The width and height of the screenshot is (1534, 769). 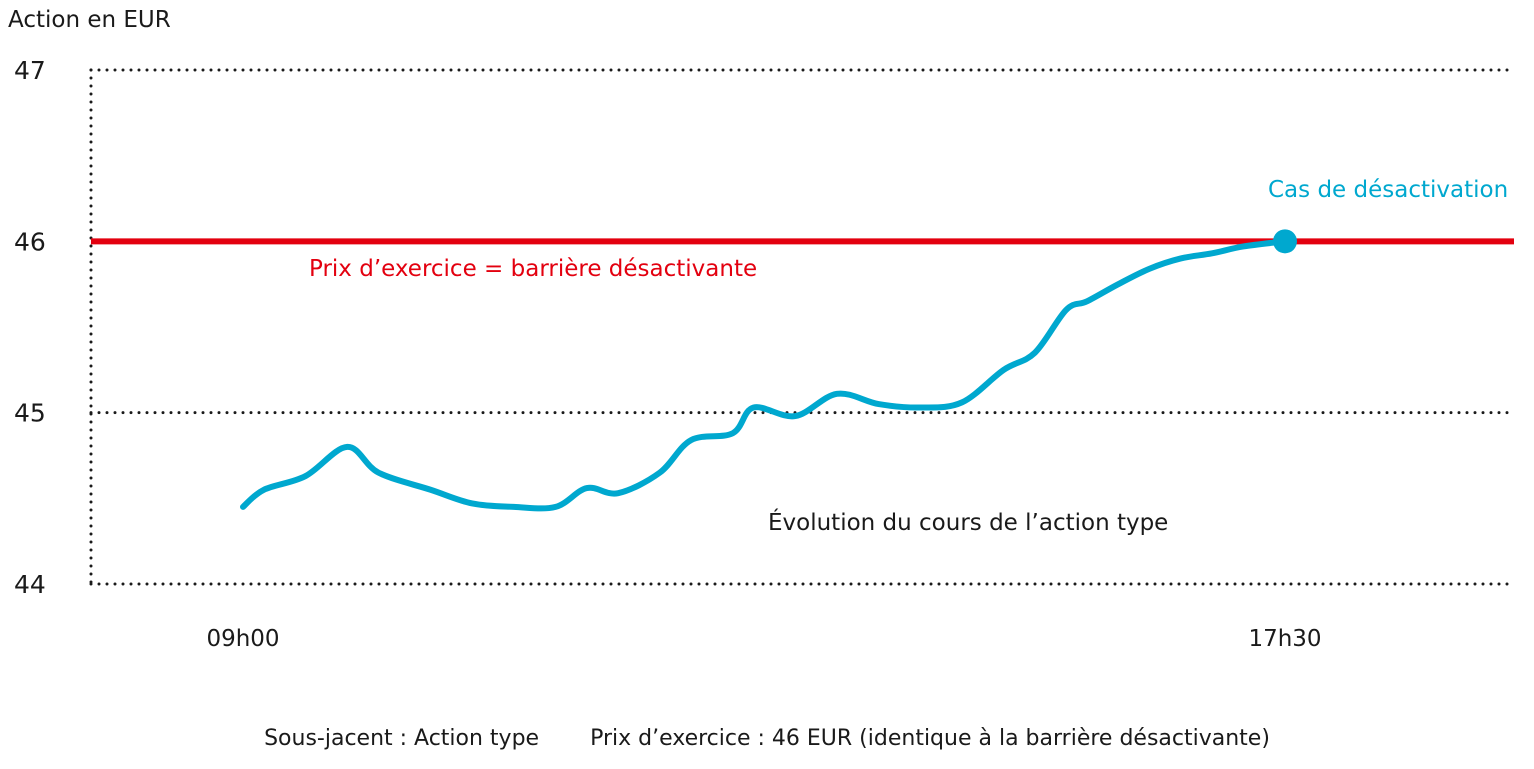 I want to click on x-tick-labels: 09h00 17h30, so click(x=763, y=639).